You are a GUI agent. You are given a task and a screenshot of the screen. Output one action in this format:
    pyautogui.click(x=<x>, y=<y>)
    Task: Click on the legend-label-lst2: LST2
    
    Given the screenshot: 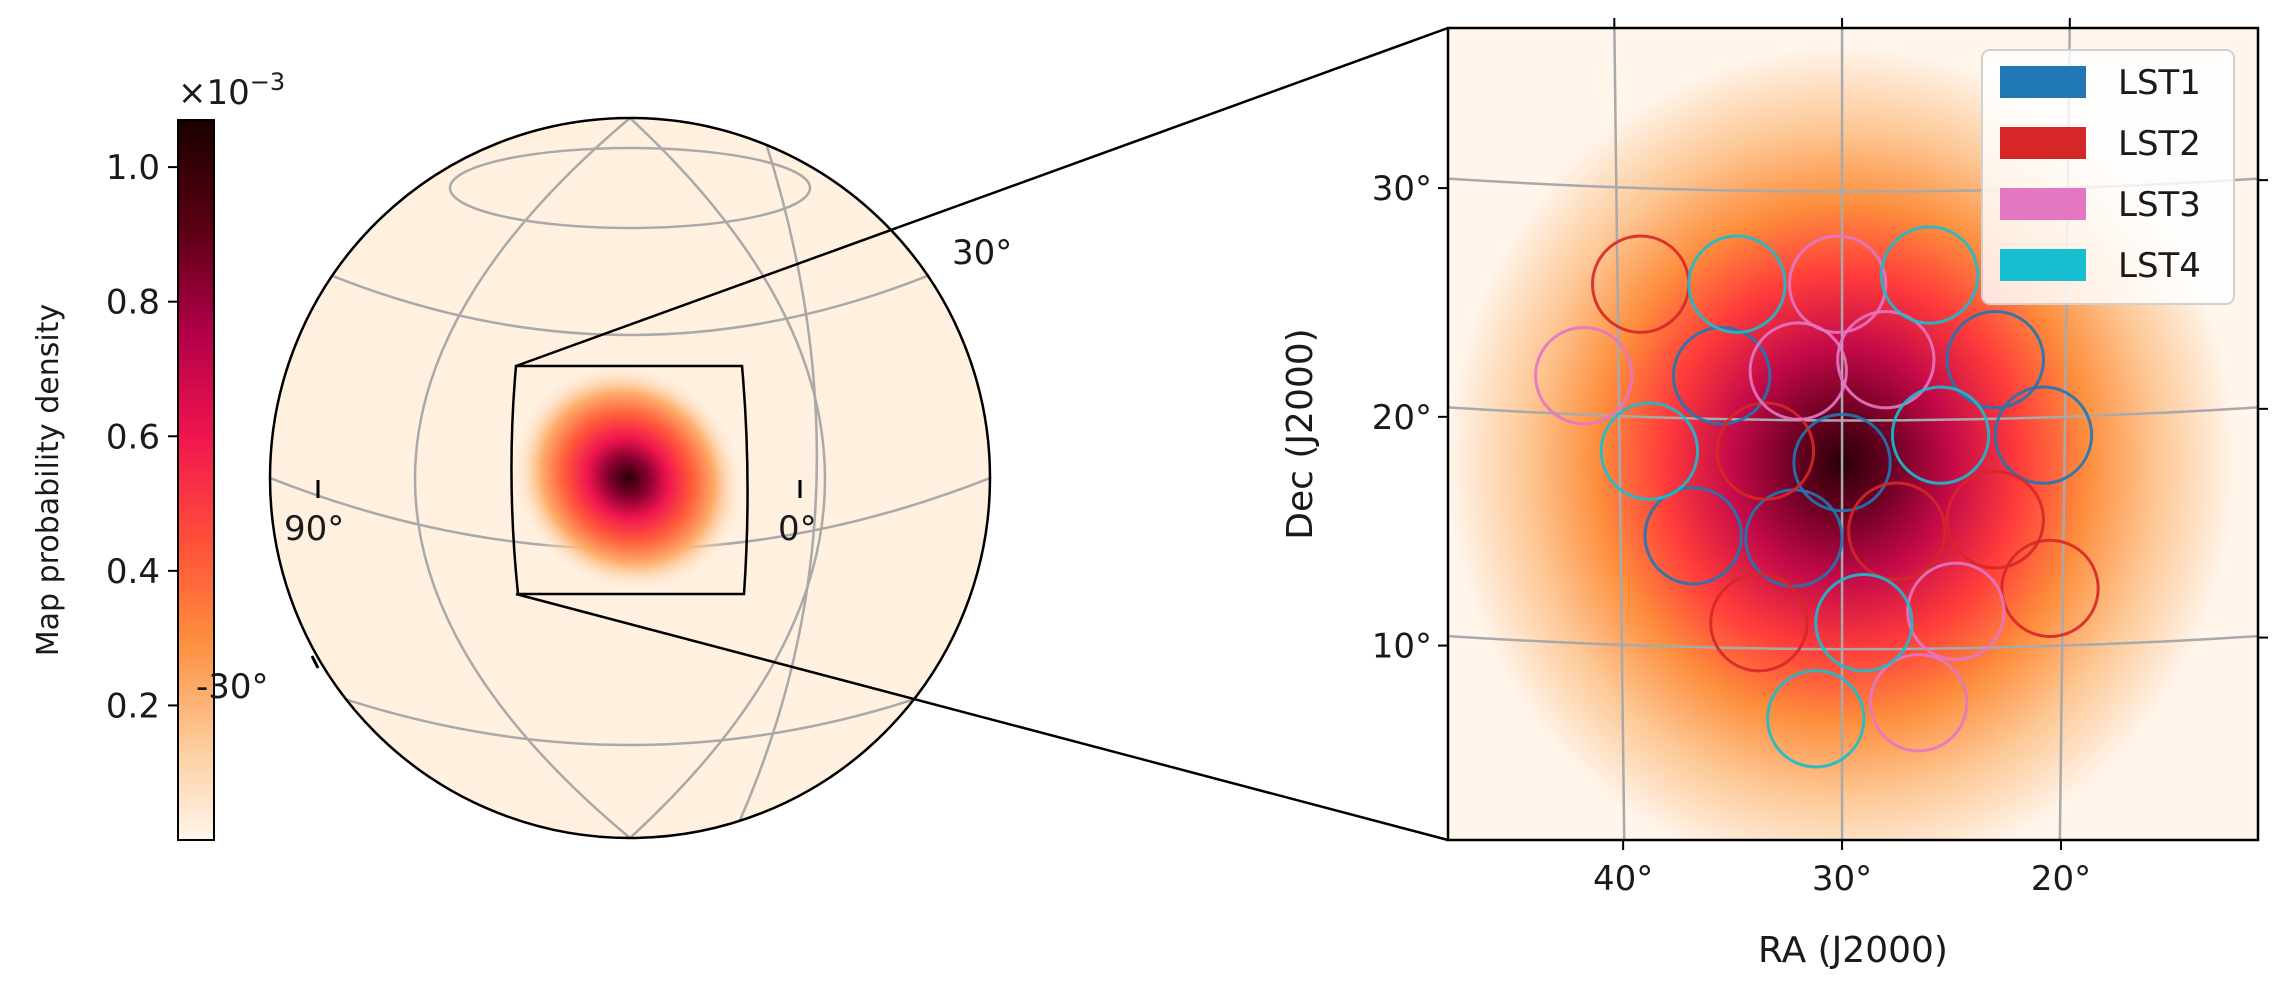 What is the action you would take?
    pyautogui.click(x=2159, y=144)
    